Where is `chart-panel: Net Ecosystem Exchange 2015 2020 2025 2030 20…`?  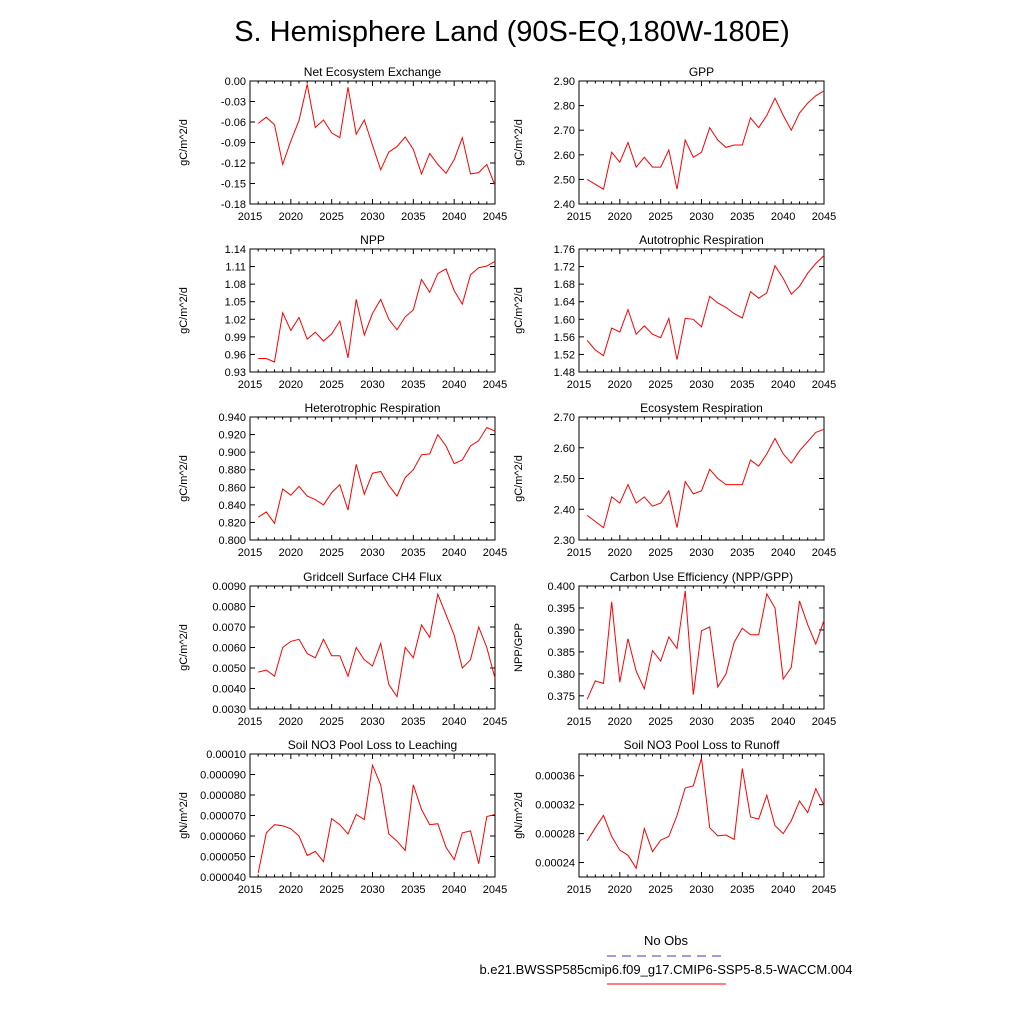
chart-panel: Net Ecosystem Exchange 2015 2020 2025 2030 20… is located at coordinates (342, 144).